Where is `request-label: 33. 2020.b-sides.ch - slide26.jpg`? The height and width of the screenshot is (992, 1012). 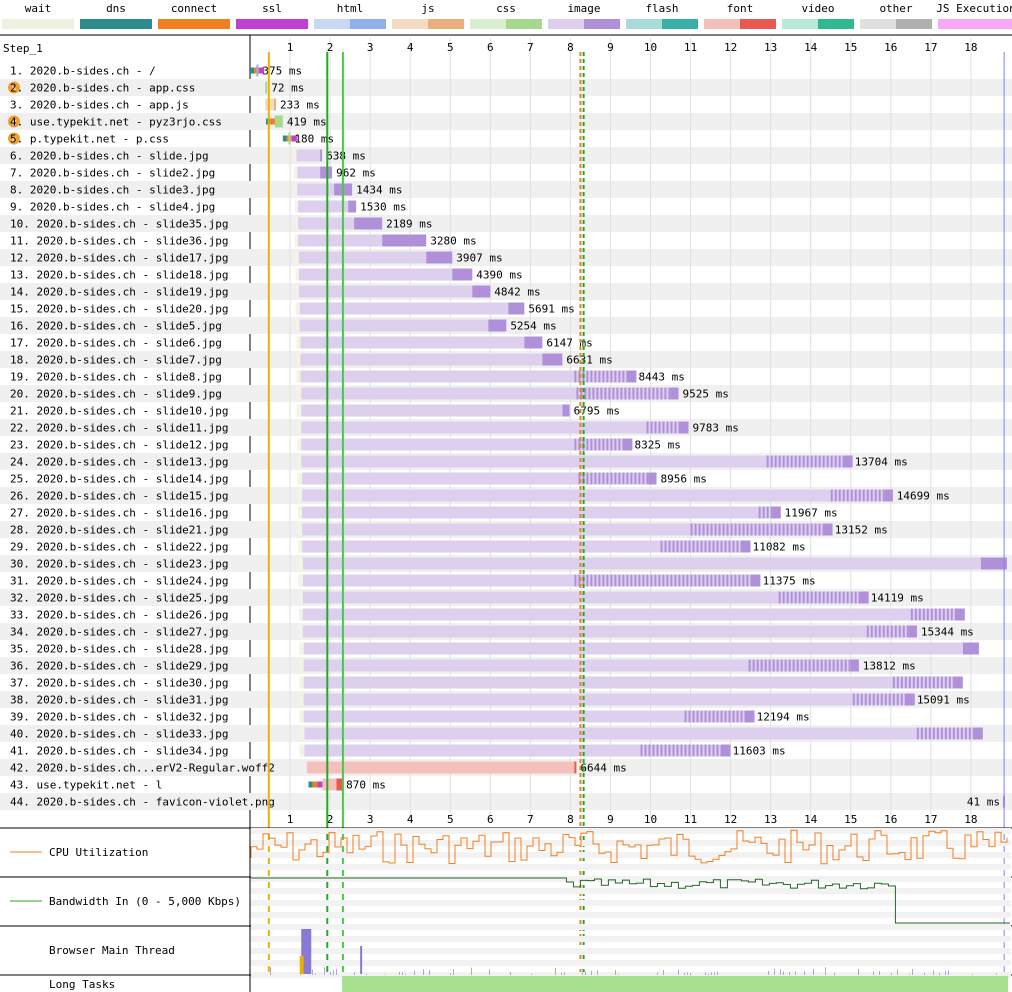
request-label: 33. 2020.b-sides.ch - slide26.jpg is located at coordinates (119, 615).